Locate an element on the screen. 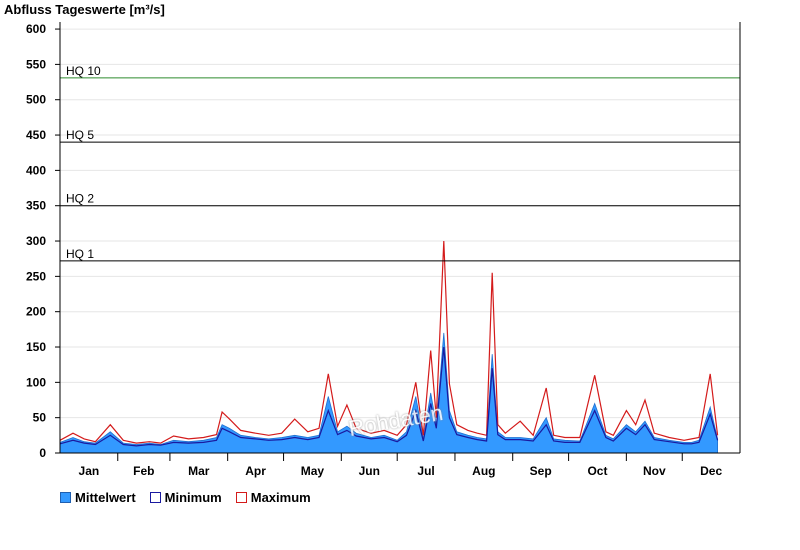 This screenshot has width=800, height=550. x-tick-label-mar: Mar is located at coordinates (199, 471).